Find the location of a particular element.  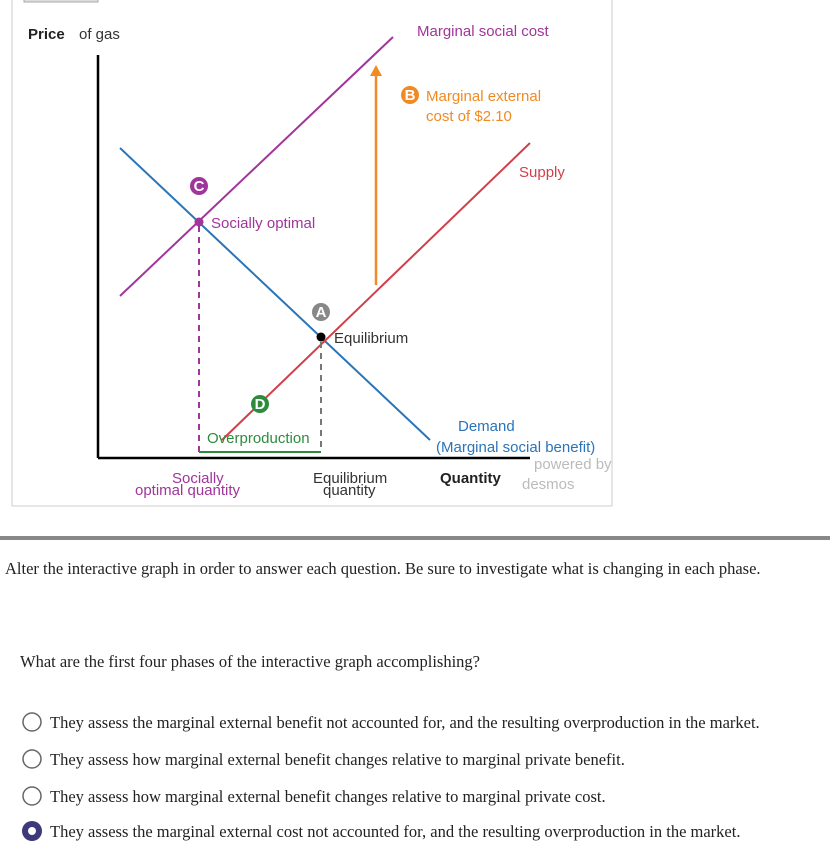

marker-a-label: A is located at coordinates (321, 312).